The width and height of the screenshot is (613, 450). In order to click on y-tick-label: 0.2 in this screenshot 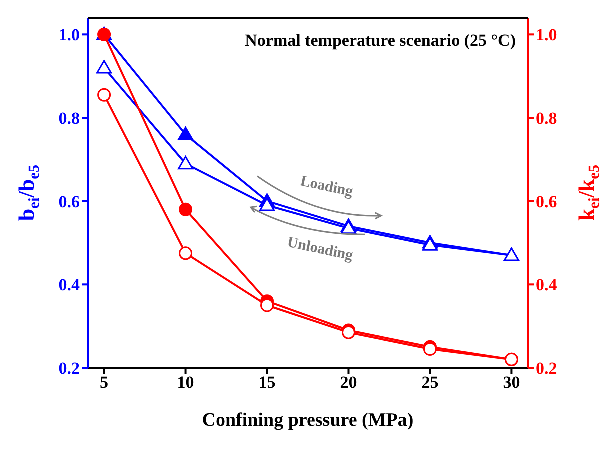, I will do `click(69, 368)`.